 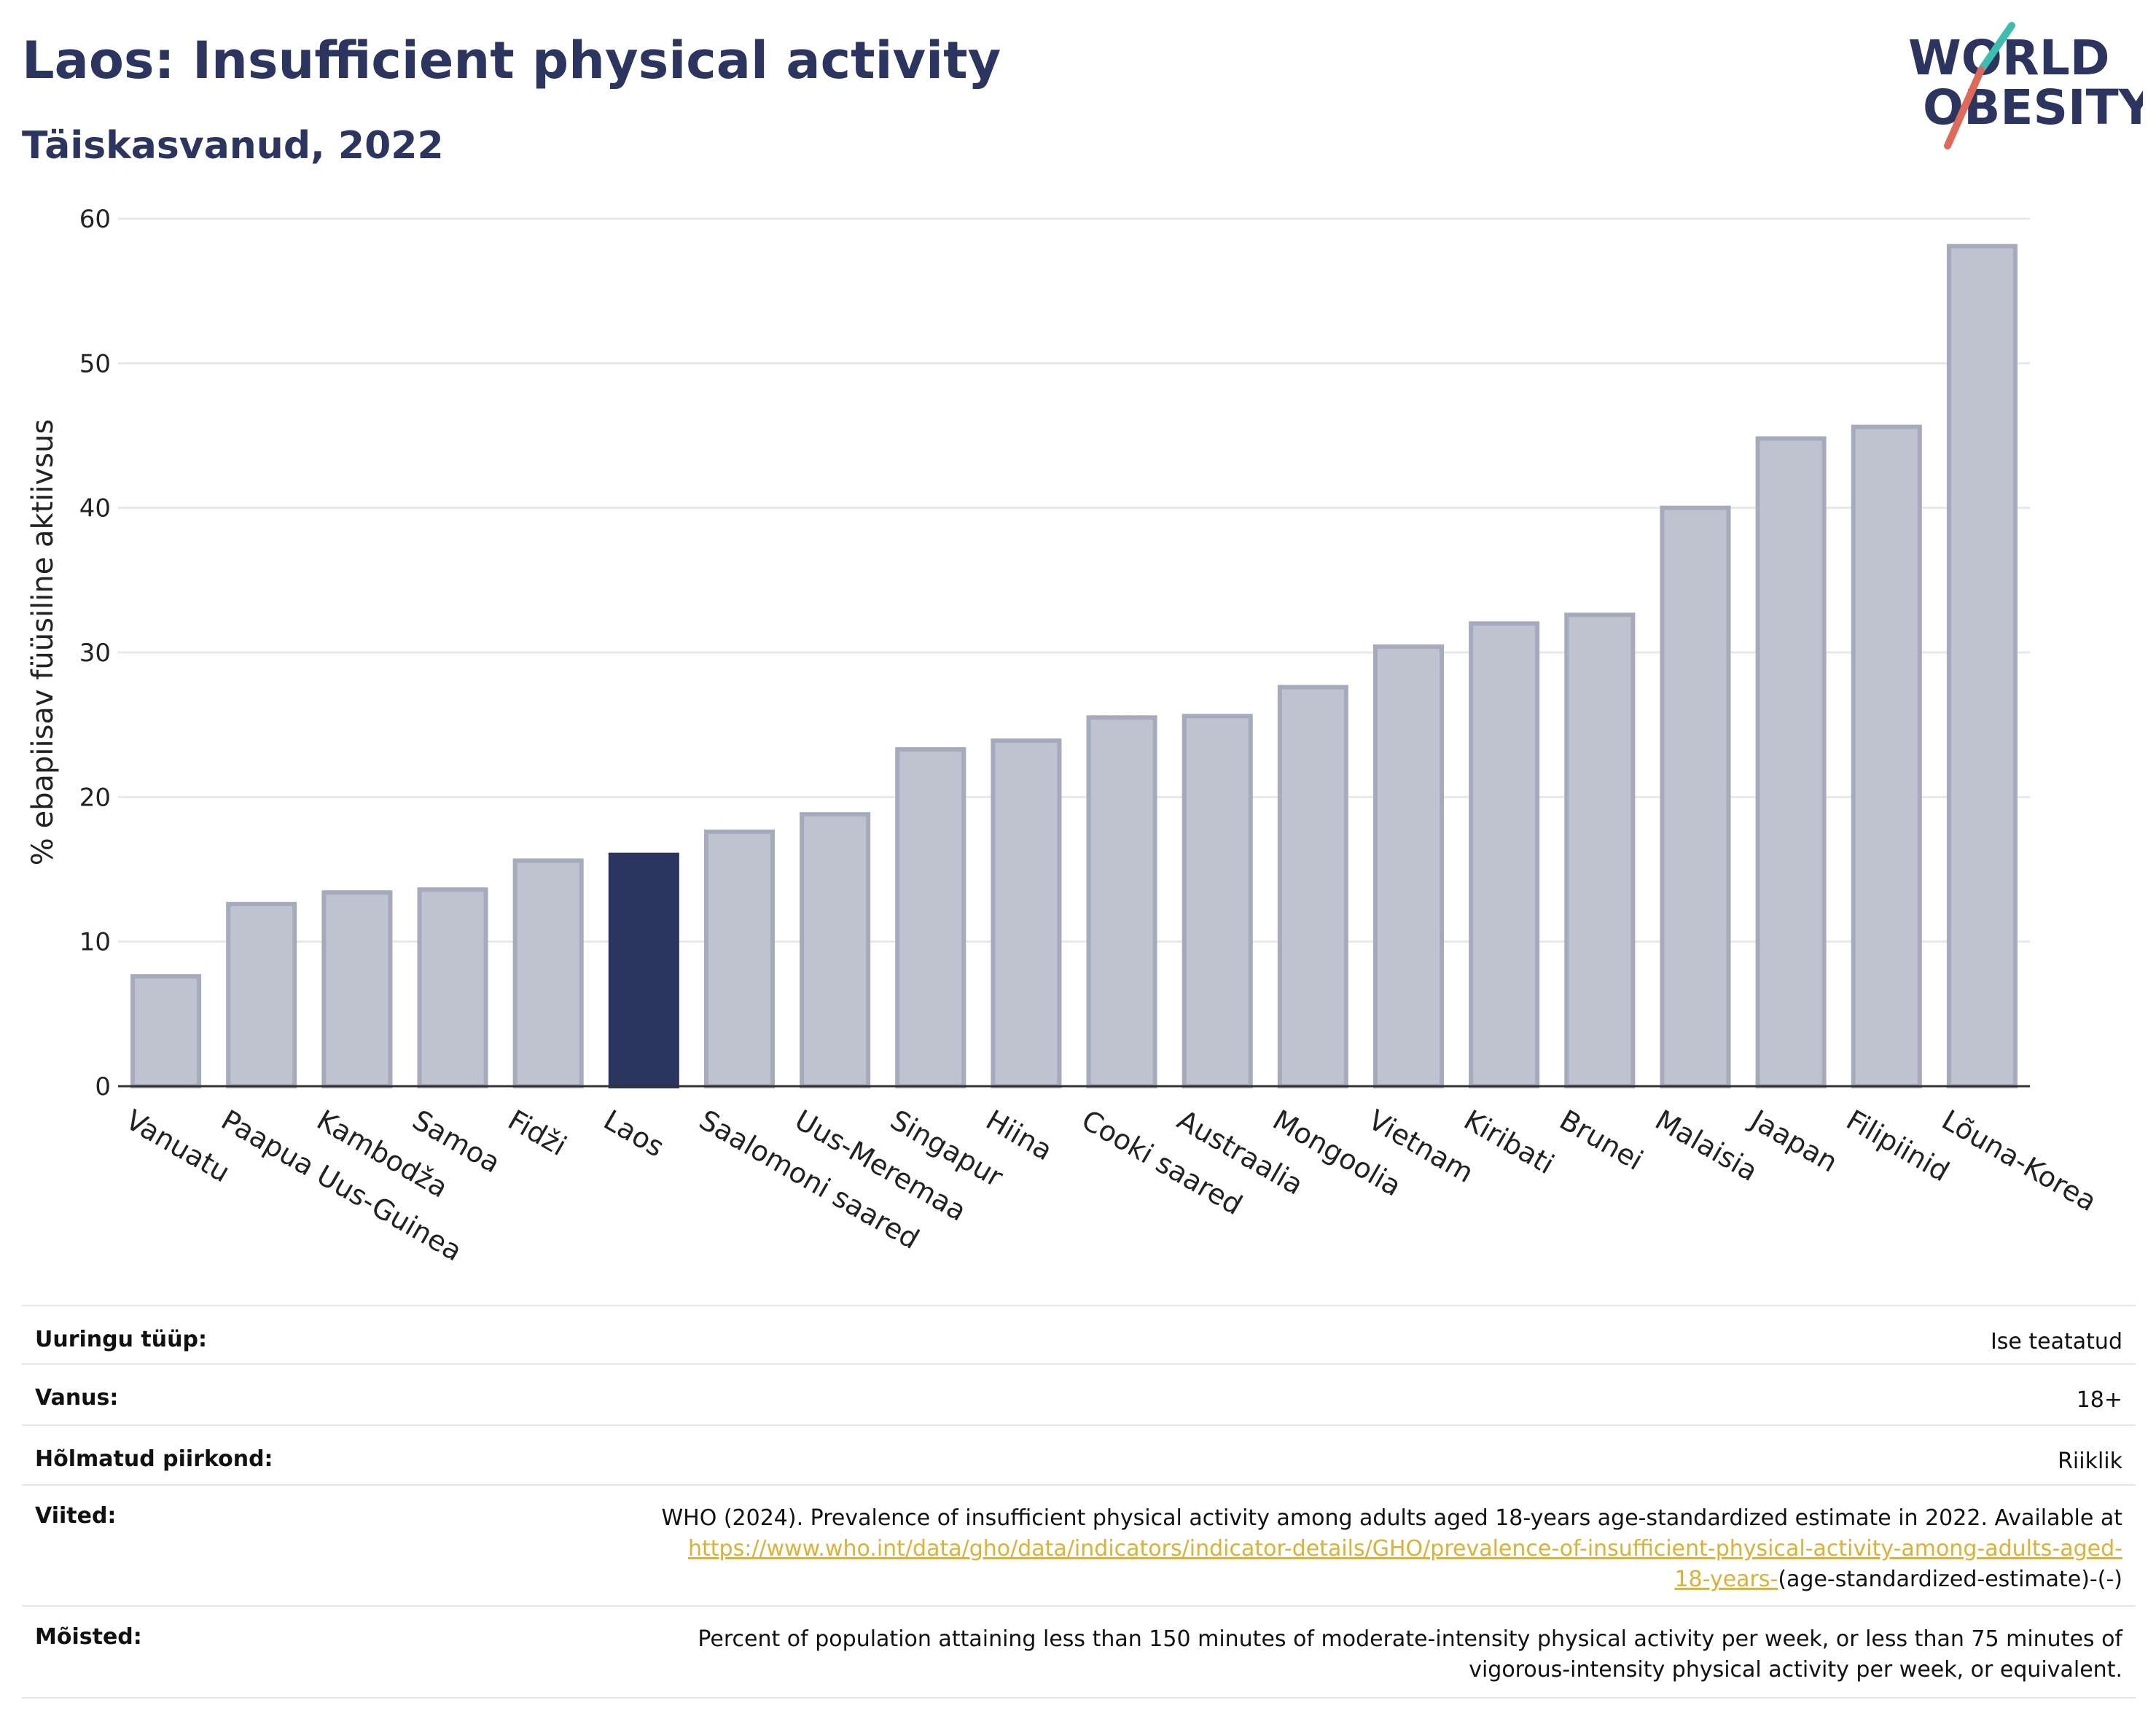 I want to click on y-axis-label: % ebapiisav füüsiline aktiivsus, so click(x=43, y=642).